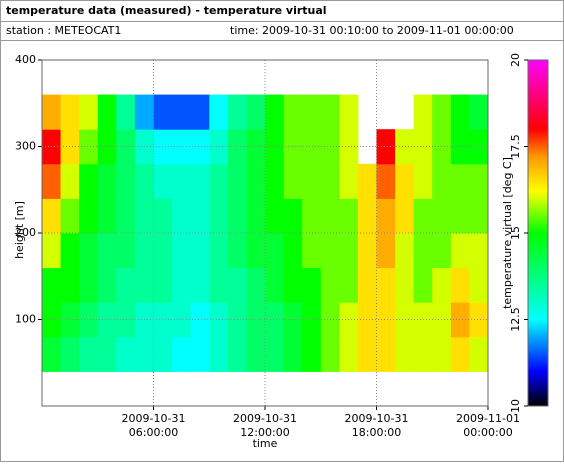 This screenshot has height=466, width=564. What do you see at coordinates (515, 233) in the screenshot?
I see `colorbar-tick-label: 15` at bounding box center [515, 233].